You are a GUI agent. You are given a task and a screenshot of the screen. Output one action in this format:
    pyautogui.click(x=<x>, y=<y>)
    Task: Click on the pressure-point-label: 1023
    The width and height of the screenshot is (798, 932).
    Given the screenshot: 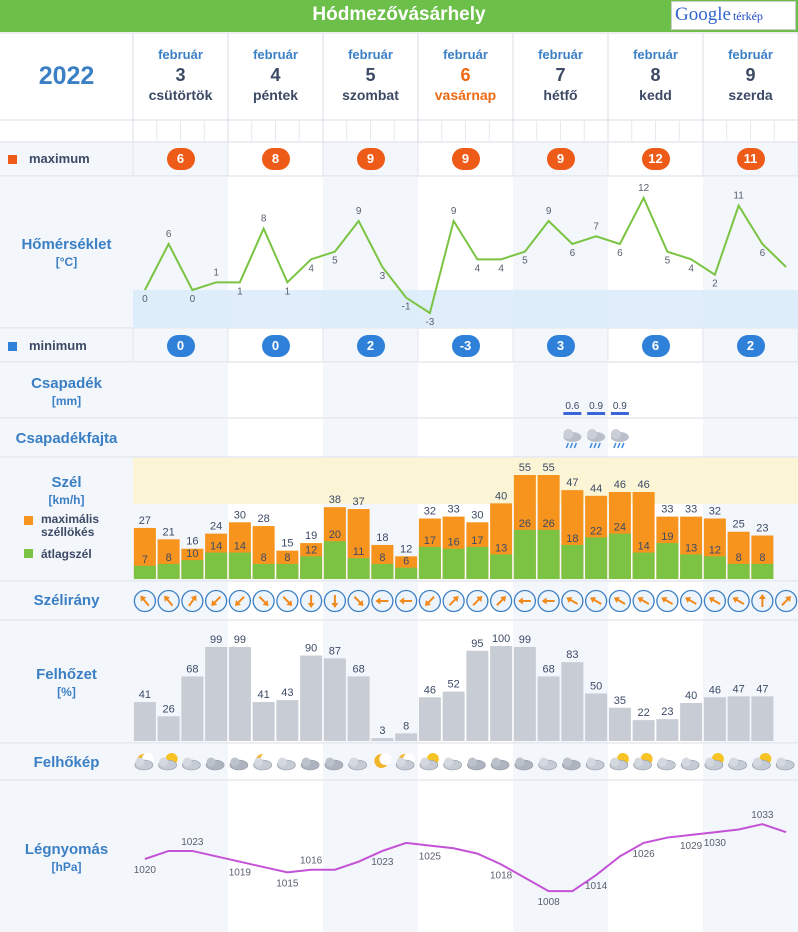 What is the action you would take?
    pyautogui.click(x=382, y=862)
    